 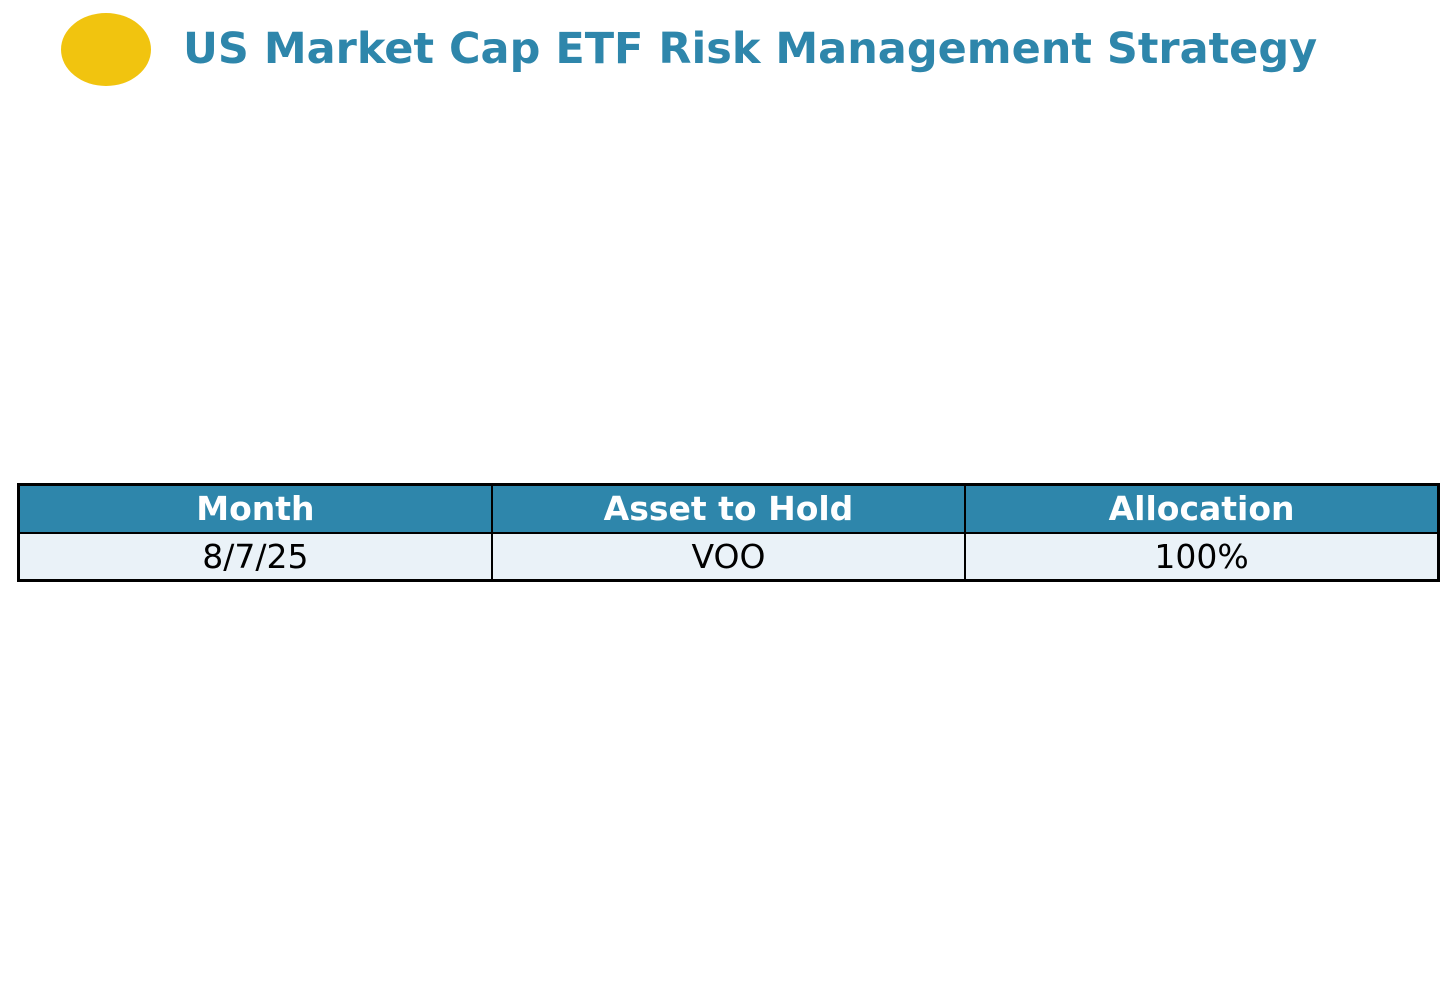 I want to click on cell-asset-to-hold: VOO, so click(x=728, y=556).